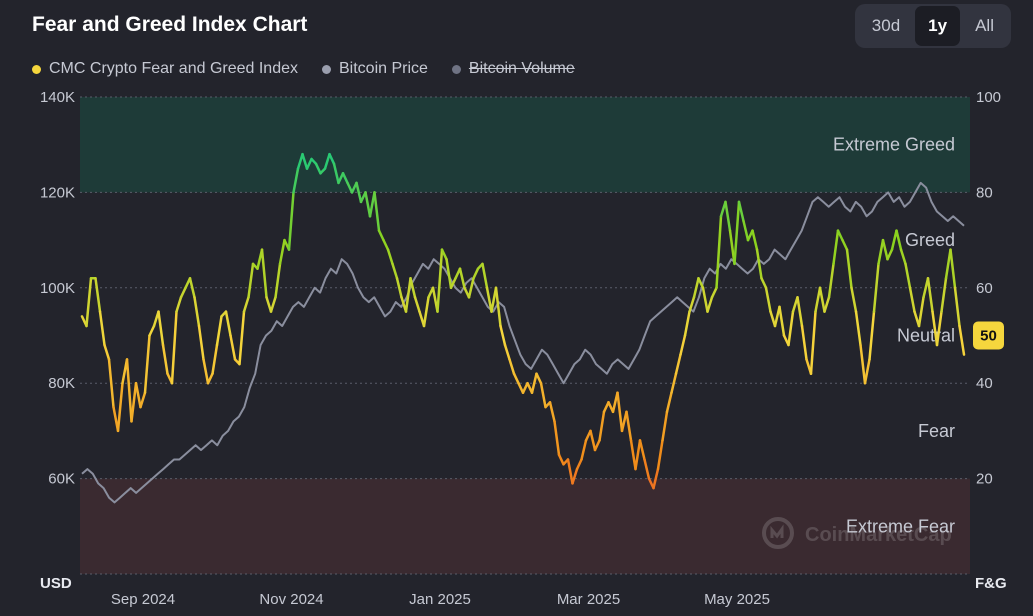 The image size is (1033, 616). I want to click on range-30d-button: 30d, so click(886, 25).